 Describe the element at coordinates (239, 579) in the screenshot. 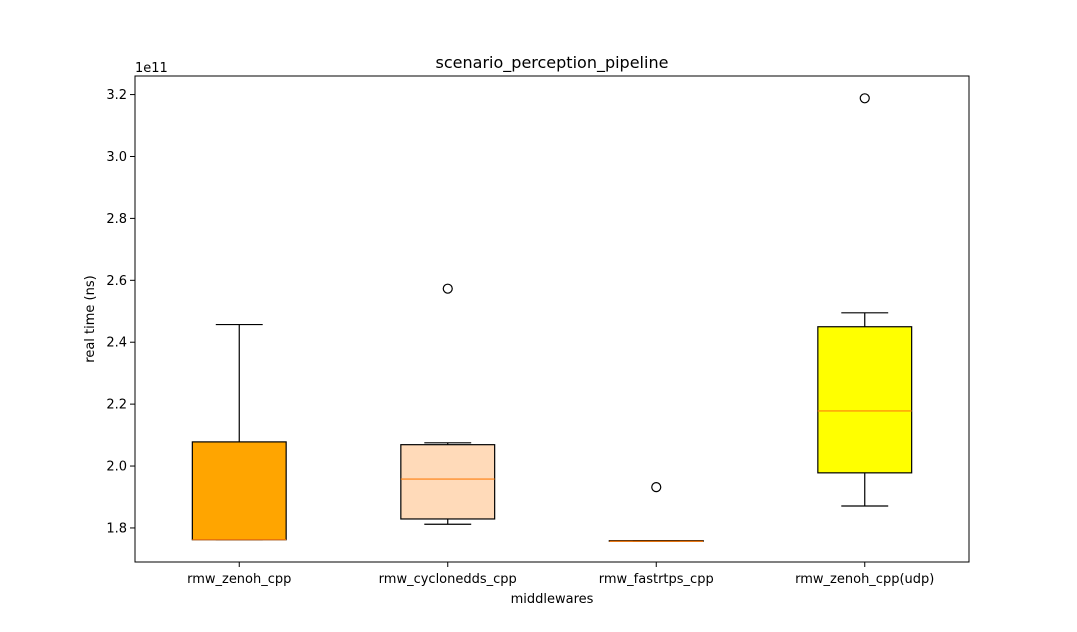

I see `x-tick-label: rmw_zenoh_cpp` at that location.